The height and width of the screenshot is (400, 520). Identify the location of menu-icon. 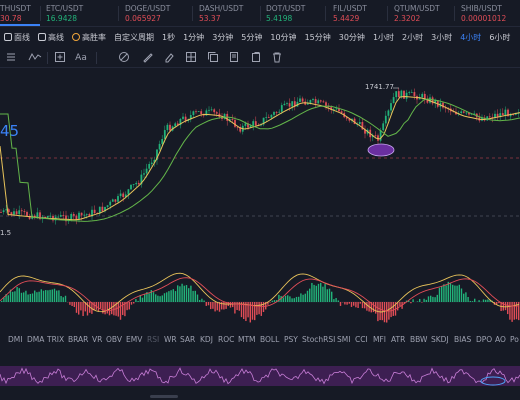
(11, 58).